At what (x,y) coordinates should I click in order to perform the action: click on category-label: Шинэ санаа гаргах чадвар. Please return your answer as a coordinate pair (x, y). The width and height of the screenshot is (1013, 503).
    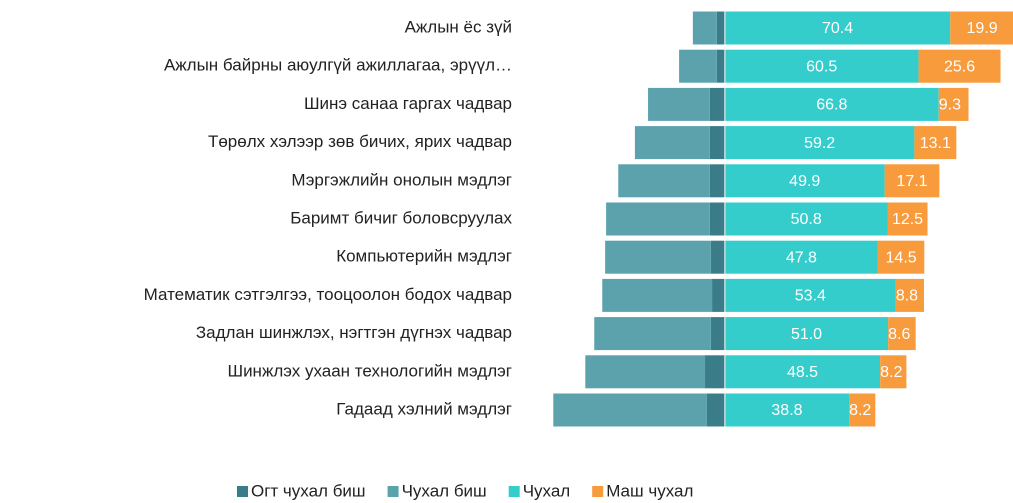
    Looking at the image, I should click on (408, 103).